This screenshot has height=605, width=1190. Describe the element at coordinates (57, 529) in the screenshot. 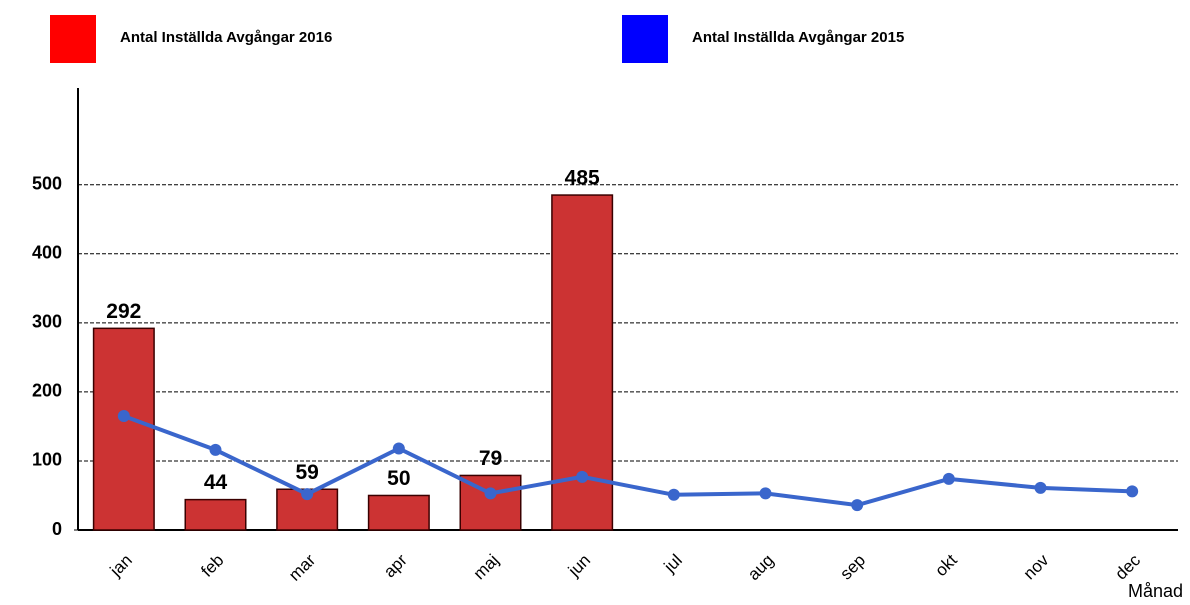

I see `y-tick-label: 0` at that location.